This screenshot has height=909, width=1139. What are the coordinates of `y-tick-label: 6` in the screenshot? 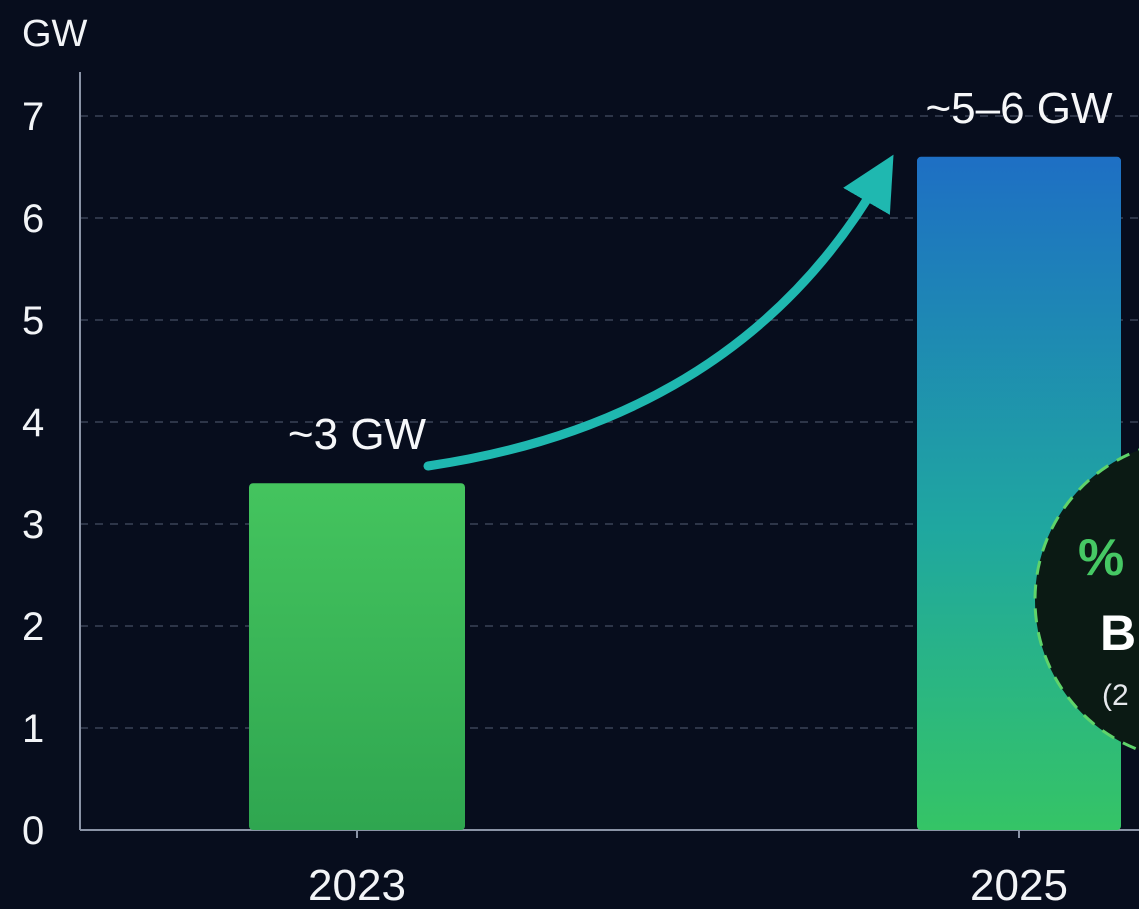 It's located at (33, 219).